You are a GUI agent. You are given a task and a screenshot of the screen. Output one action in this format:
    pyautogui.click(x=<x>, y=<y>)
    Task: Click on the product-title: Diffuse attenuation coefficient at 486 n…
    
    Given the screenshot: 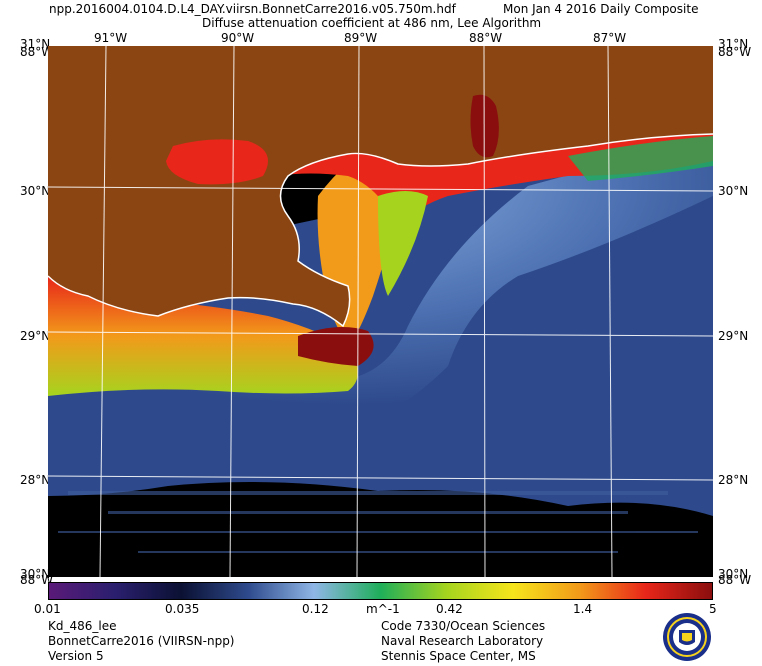 What is the action you would take?
    pyautogui.click(x=372, y=23)
    